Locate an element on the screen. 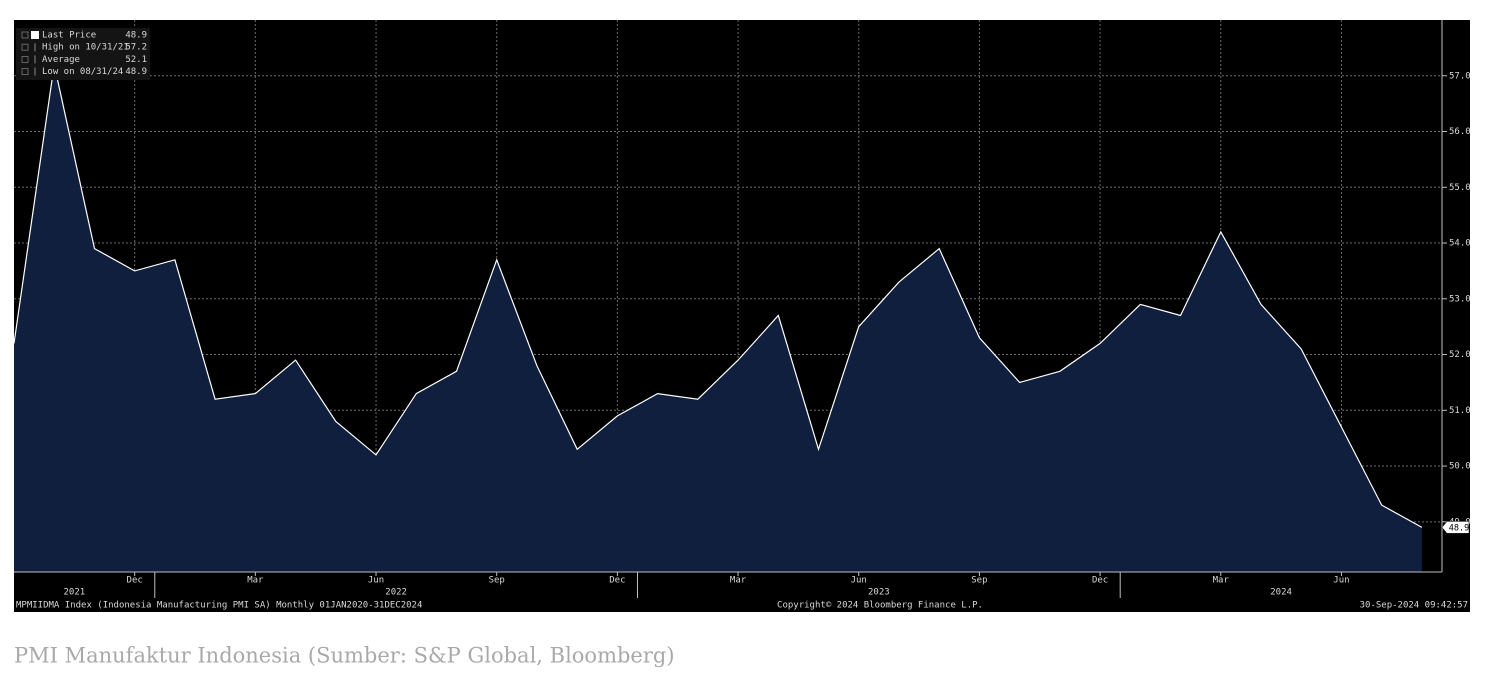 The height and width of the screenshot is (686, 1491). y-tick-label: 52.0 is located at coordinates (1460, 355).